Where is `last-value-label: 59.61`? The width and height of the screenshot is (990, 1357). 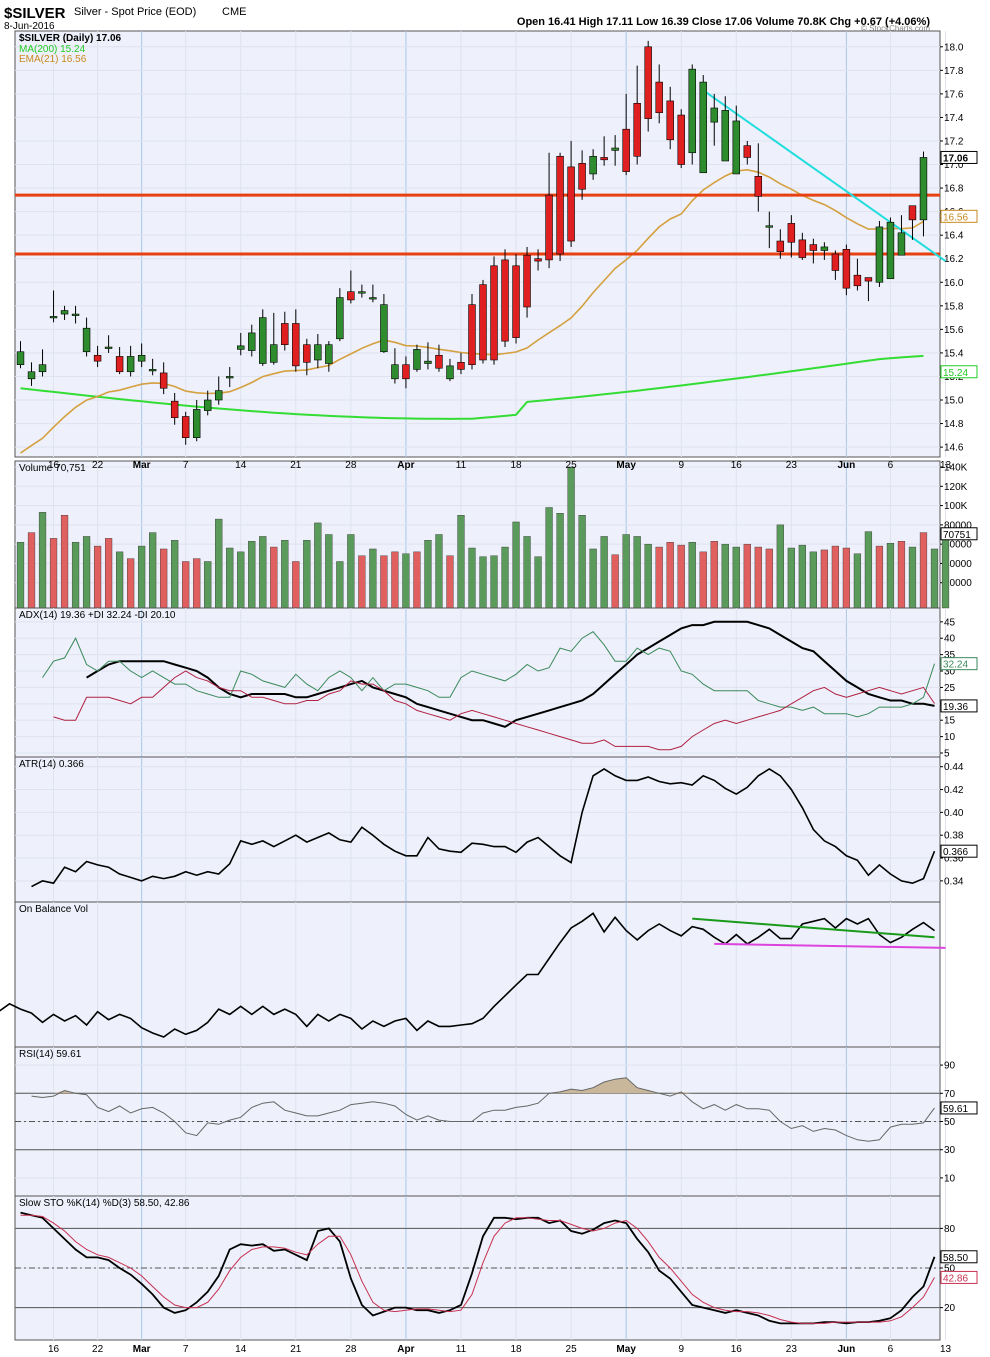 last-value-label: 59.61 is located at coordinates (955, 1109).